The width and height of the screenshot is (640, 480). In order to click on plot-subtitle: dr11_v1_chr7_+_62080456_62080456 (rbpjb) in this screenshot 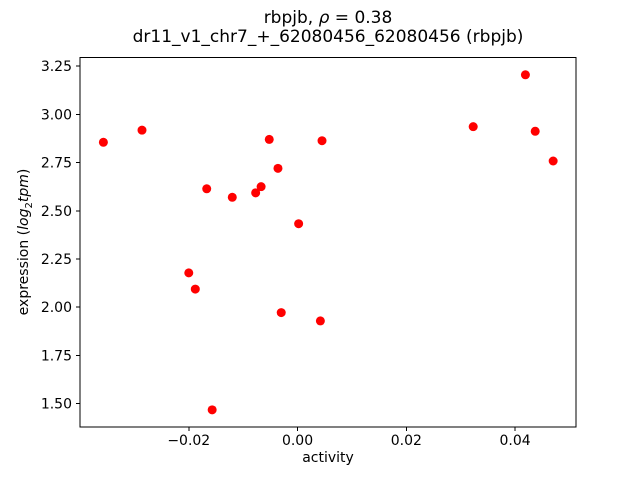, I will do `click(328, 37)`.